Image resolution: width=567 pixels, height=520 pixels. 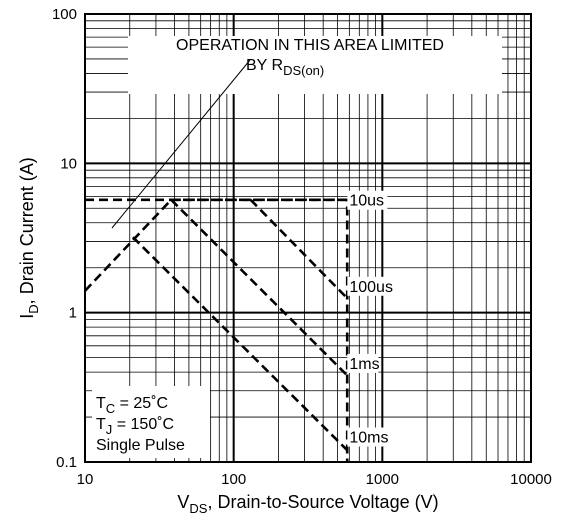 I want to click on rds-annotation-sub: DS(on), so click(x=303, y=70).